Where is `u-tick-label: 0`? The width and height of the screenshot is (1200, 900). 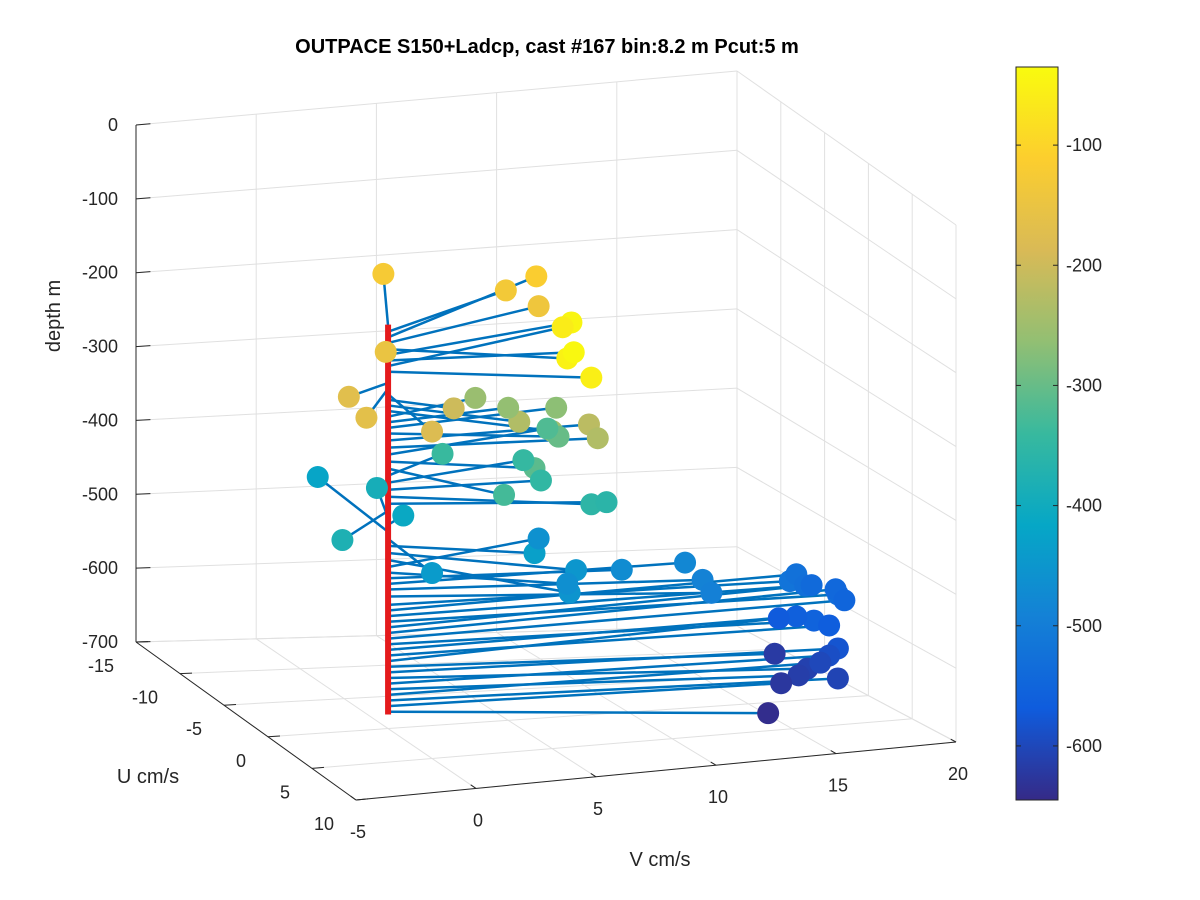 u-tick-label: 0 is located at coordinates (241, 761).